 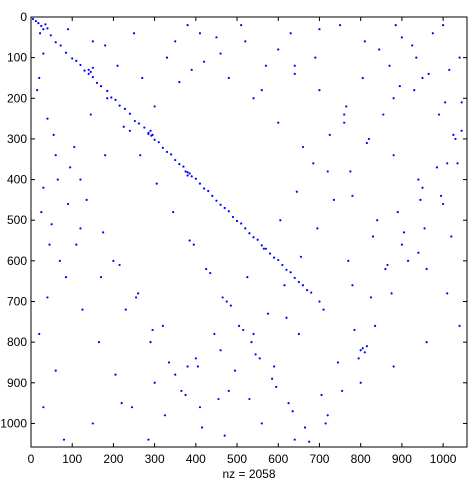 What do you see at coordinates (17, 98) in the screenshot?
I see `y-tick-label: 200` at bounding box center [17, 98].